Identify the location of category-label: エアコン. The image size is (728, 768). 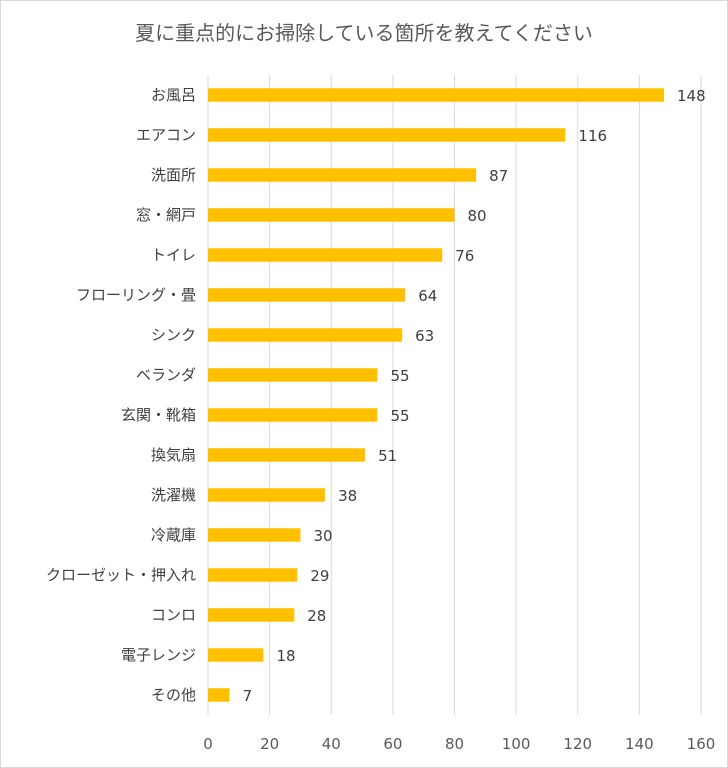
(166, 135).